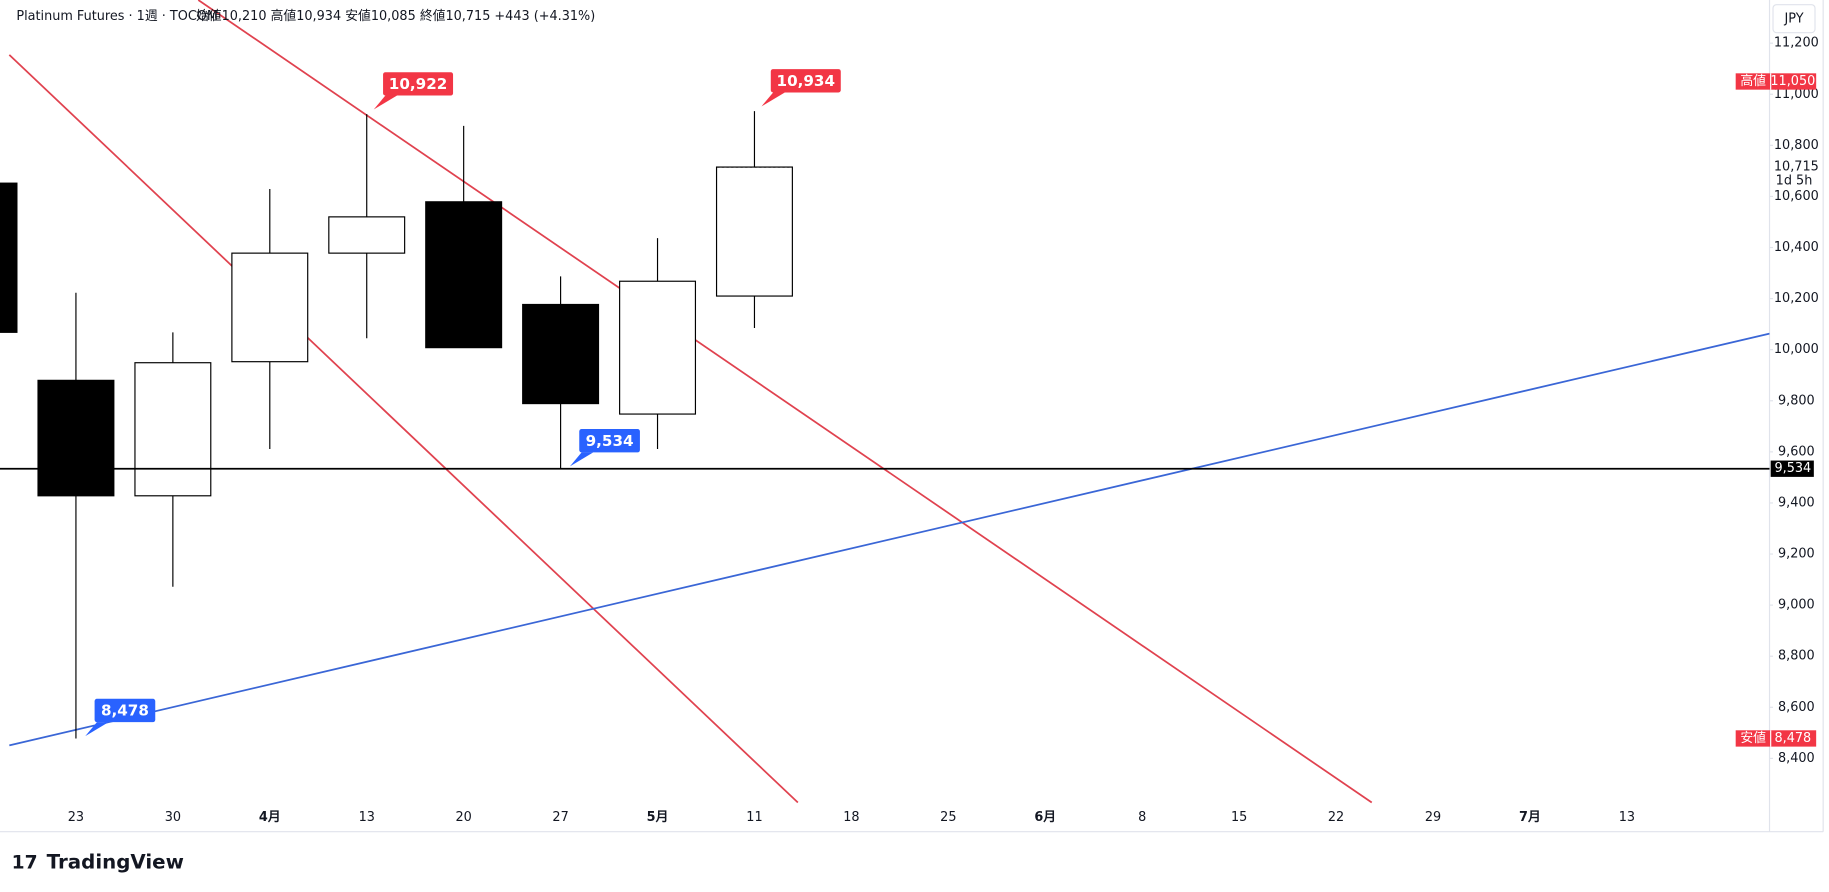  Describe the element at coordinates (560, 817) in the screenshot. I see `x-tick-label: 27` at that location.